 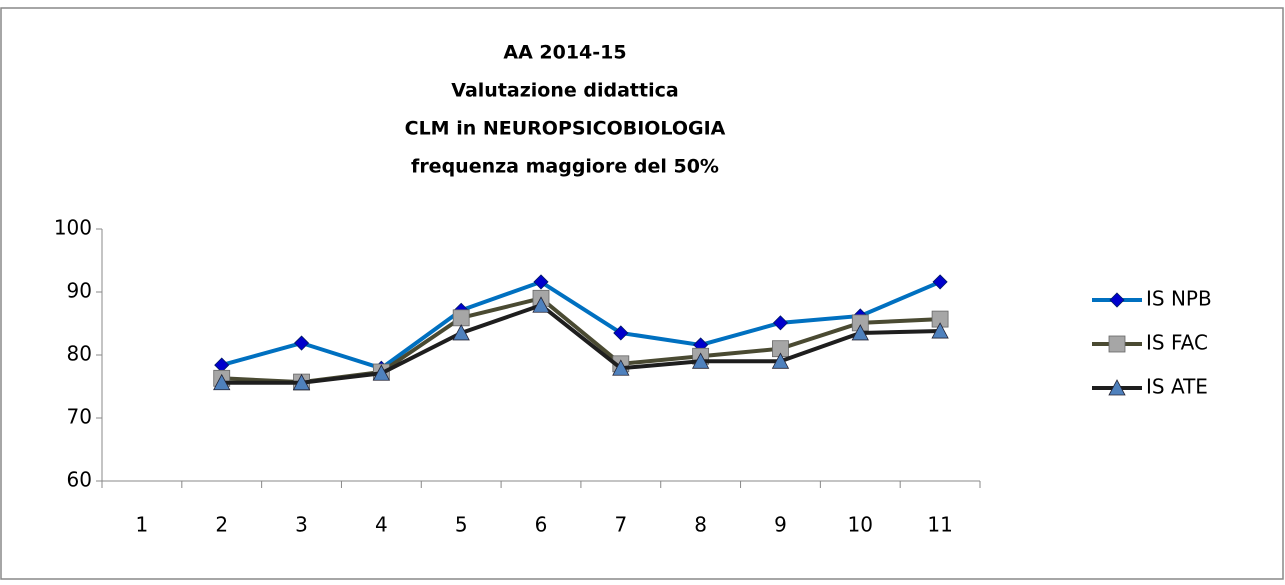 What do you see at coordinates (461, 525) in the screenshot?
I see `x-tick-label: 5` at bounding box center [461, 525].